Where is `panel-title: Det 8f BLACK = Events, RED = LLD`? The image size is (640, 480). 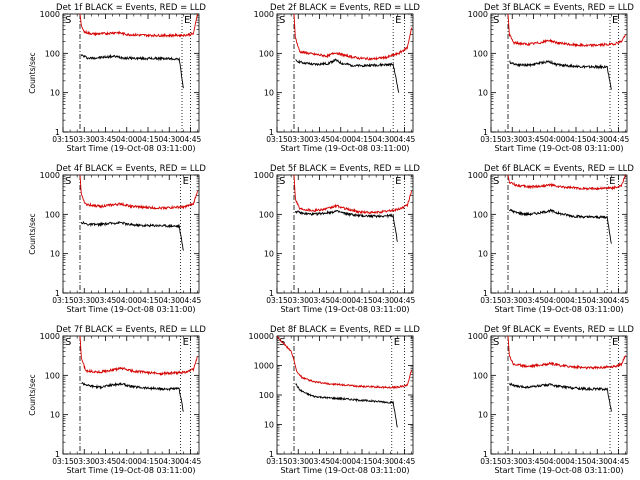 panel-title: Det 8f BLACK = Events, RED = LLD is located at coordinates (345, 330).